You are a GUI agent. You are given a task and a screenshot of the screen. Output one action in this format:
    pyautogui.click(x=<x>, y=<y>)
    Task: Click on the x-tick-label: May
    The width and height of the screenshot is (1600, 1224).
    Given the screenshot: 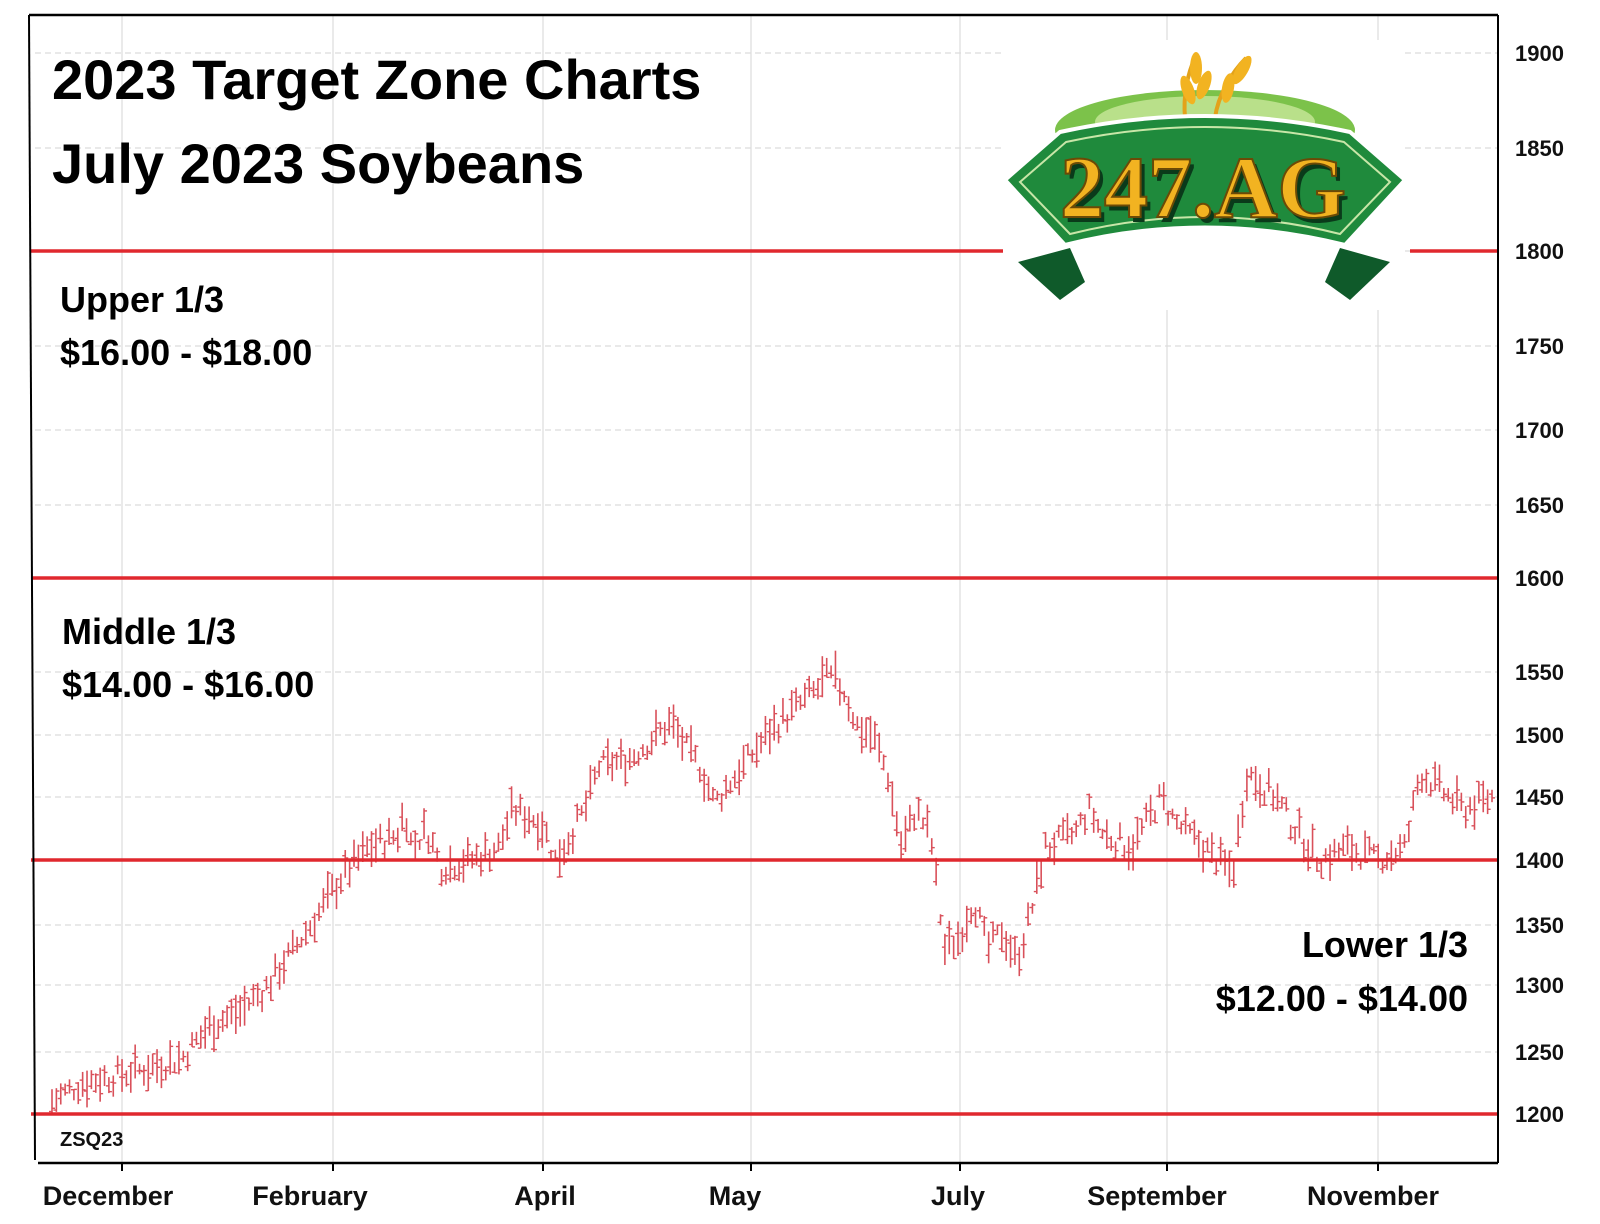 What is the action you would take?
    pyautogui.click(x=735, y=1196)
    